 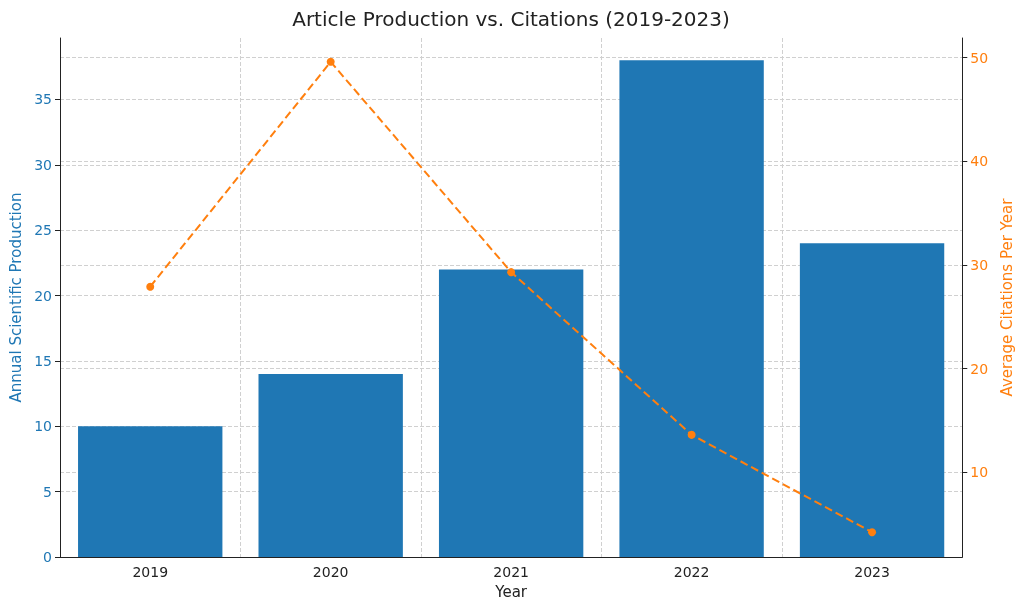 What do you see at coordinates (43, 230) in the screenshot?
I see `y-tick-label: 25` at bounding box center [43, 230].